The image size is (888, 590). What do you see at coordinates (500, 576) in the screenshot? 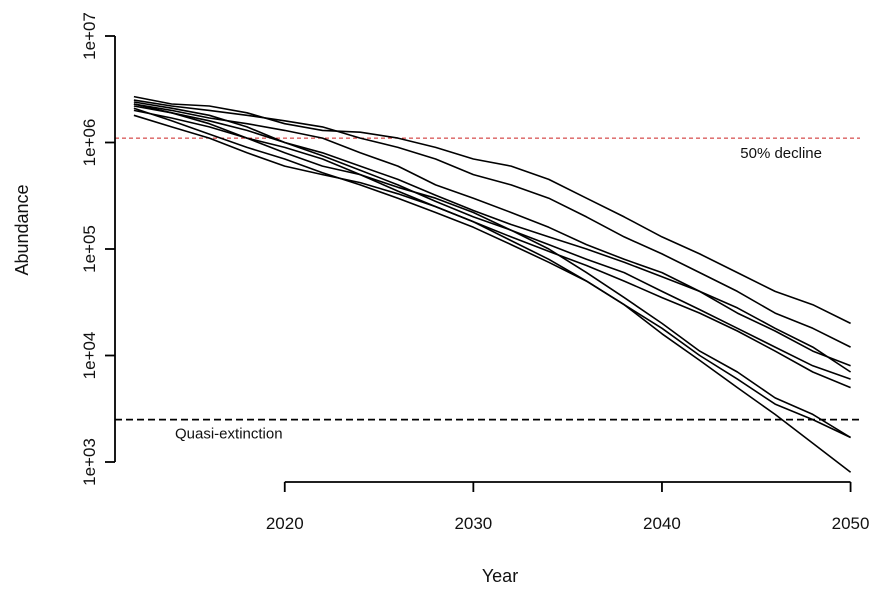
I see `x-axis-title: Year` at bounding box center [500, 576].